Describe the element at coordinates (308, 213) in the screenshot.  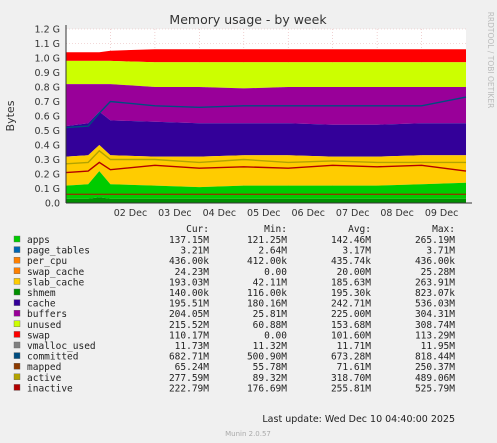
I see `x-tick-label: 06 Dec` at that location.